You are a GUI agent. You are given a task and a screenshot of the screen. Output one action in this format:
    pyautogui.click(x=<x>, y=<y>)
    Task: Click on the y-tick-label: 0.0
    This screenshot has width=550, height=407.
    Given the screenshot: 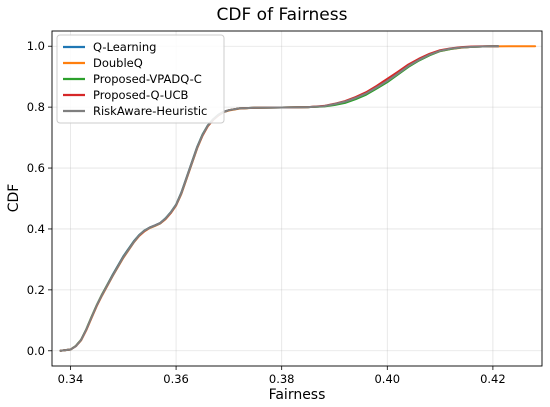 What is the action you would take?
    pyautogui.click(x=36, y=351)
    